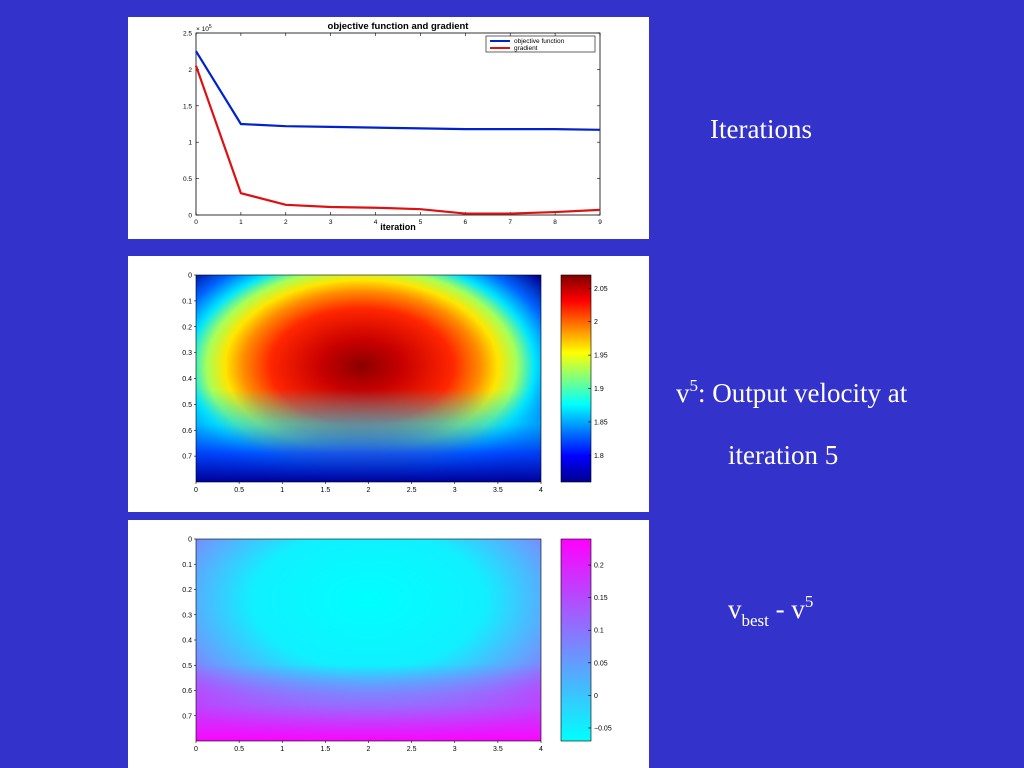 The height and width of the screenshot is (768, 1024). I want to click on x-axis-label: iteration, so click(398, 227).